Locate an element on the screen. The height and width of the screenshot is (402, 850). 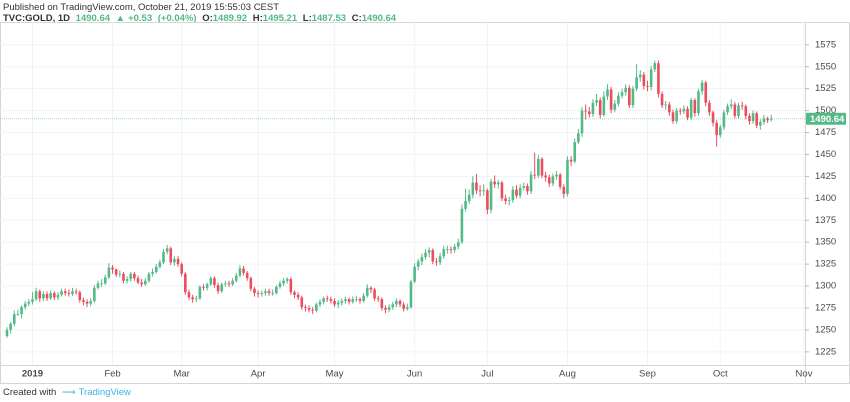
last-price: 1490.64 is located at coordinates (93, 18).